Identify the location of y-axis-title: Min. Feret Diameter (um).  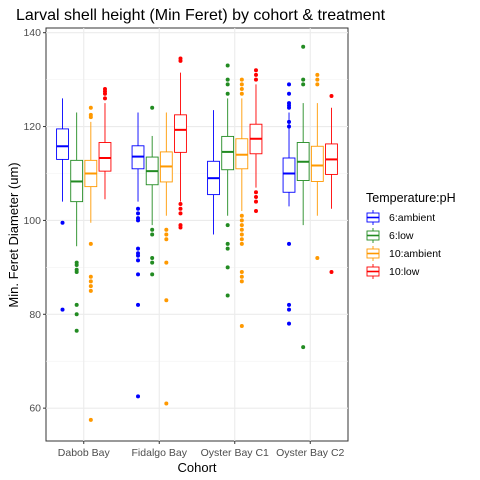
(13, 234).